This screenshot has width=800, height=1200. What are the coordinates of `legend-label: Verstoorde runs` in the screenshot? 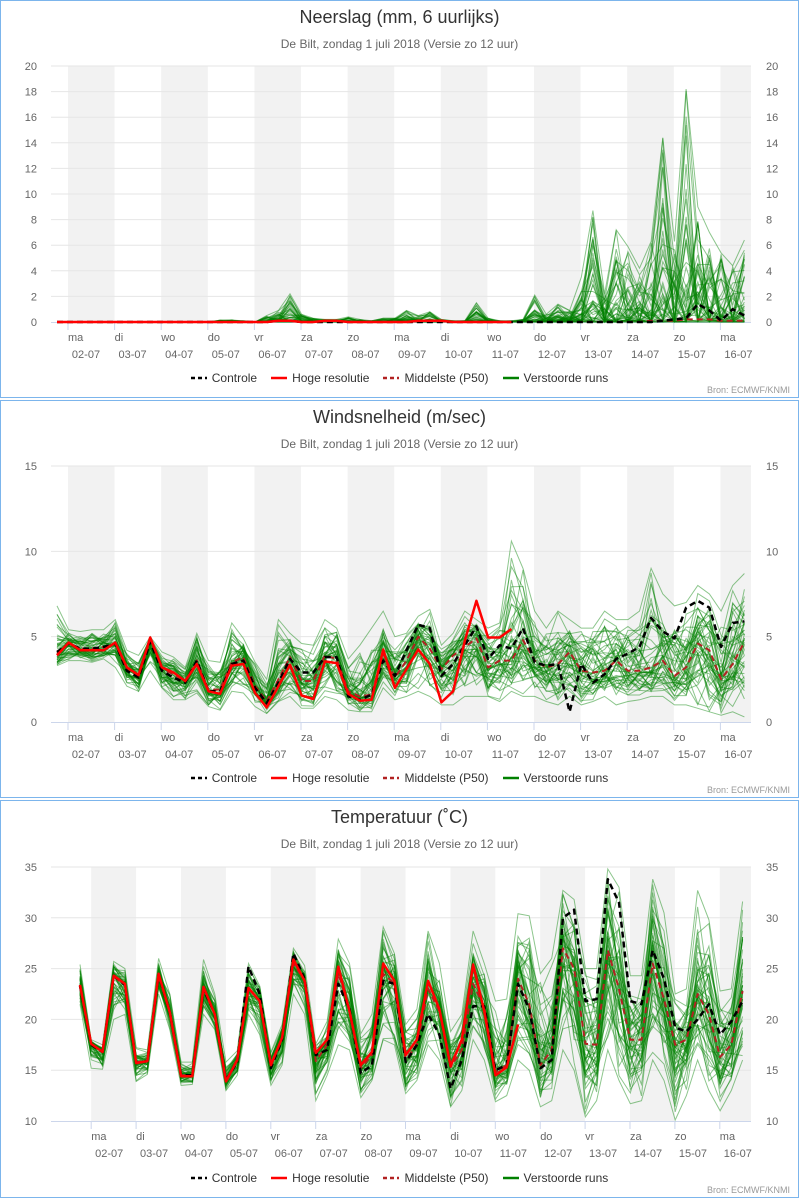 It's located at (566, 1178).